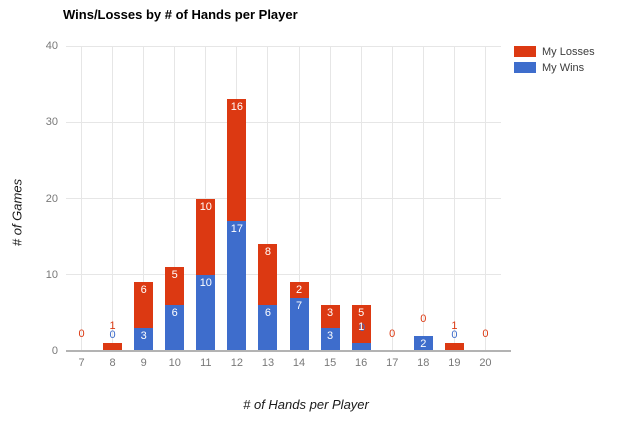 The height and width of the screenshot is (433, 625). Describe the element at coordinates (288, 351) in the screenshot. I see `x-axis-baseline` at that location.